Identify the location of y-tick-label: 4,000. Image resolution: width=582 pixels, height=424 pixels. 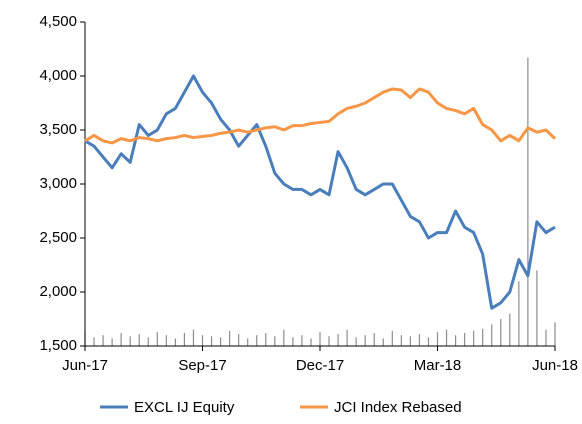
(58, 75).